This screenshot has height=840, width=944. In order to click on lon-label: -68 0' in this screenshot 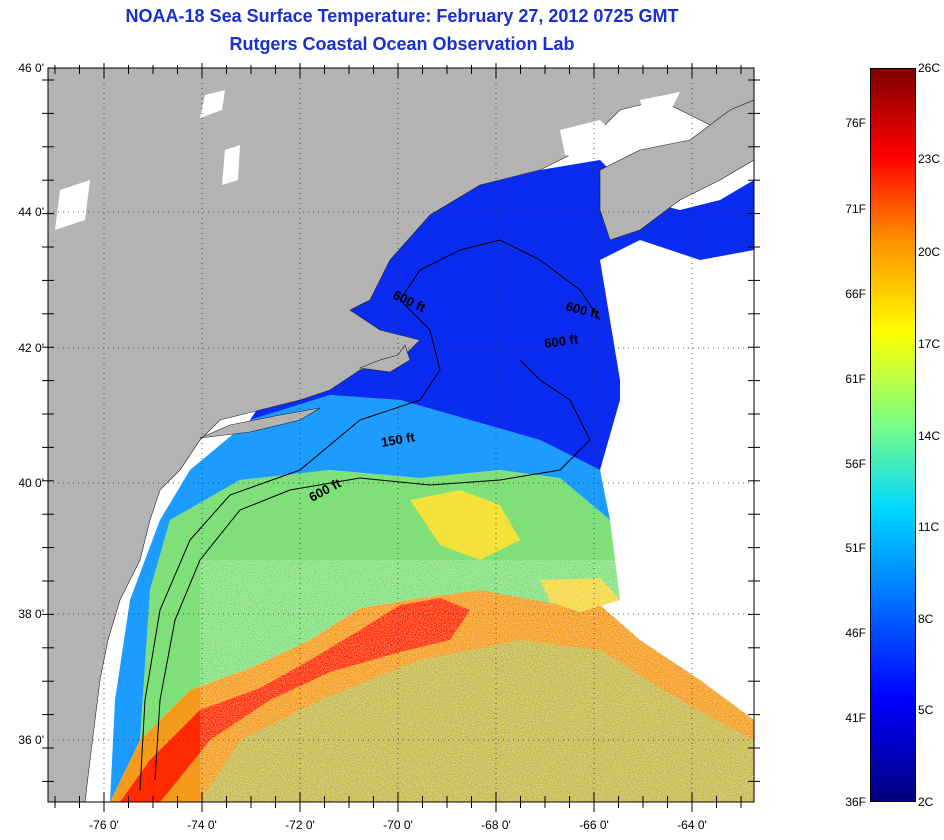, I will do `click(496, 825)`.